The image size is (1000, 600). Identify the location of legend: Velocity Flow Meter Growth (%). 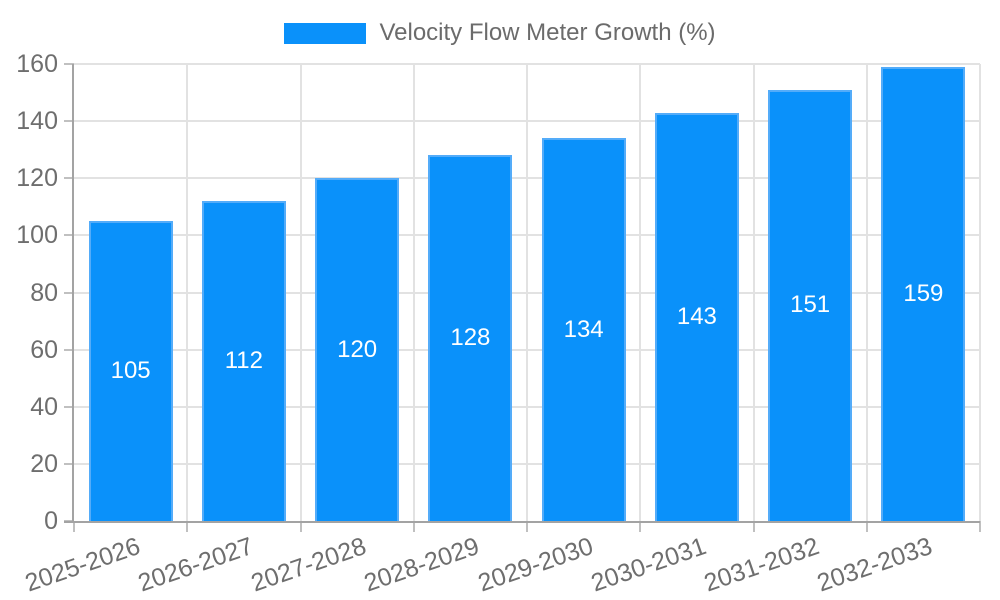
(500, 33).